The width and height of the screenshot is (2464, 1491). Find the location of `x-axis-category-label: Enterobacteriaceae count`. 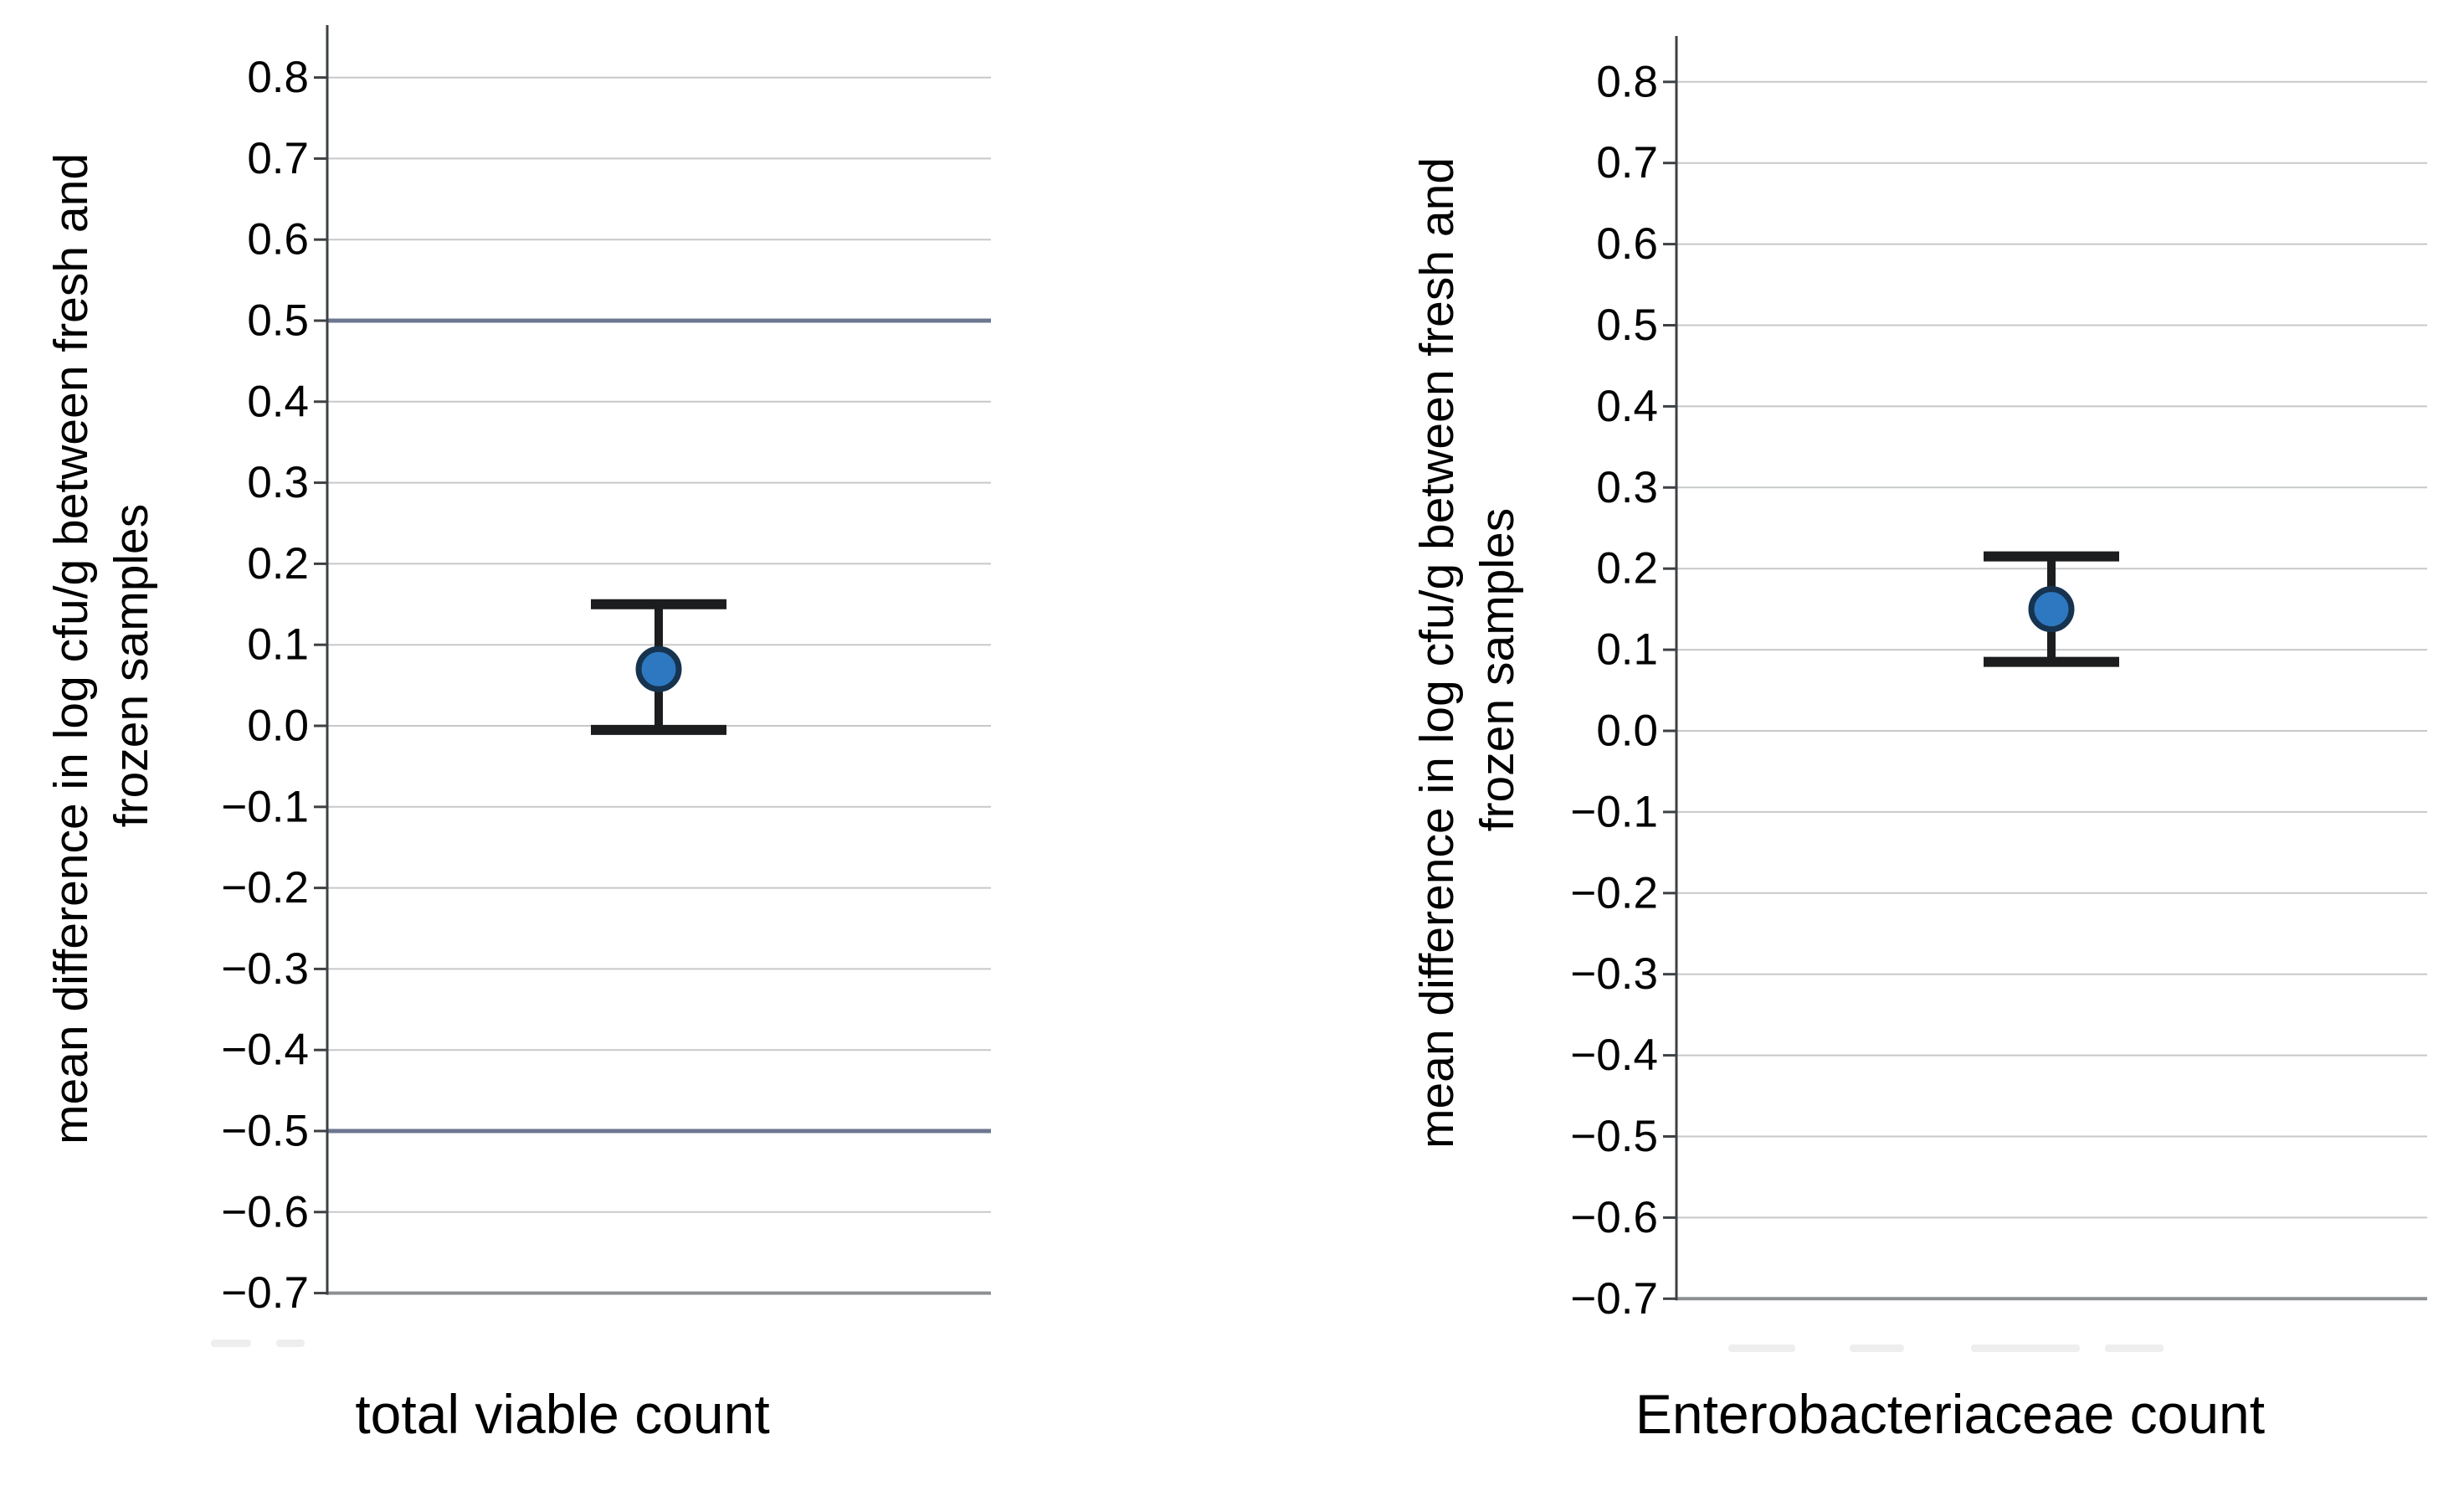

x-axis-category-label: Enterobacteriaceae count is located at coordinates (1950, 1414).